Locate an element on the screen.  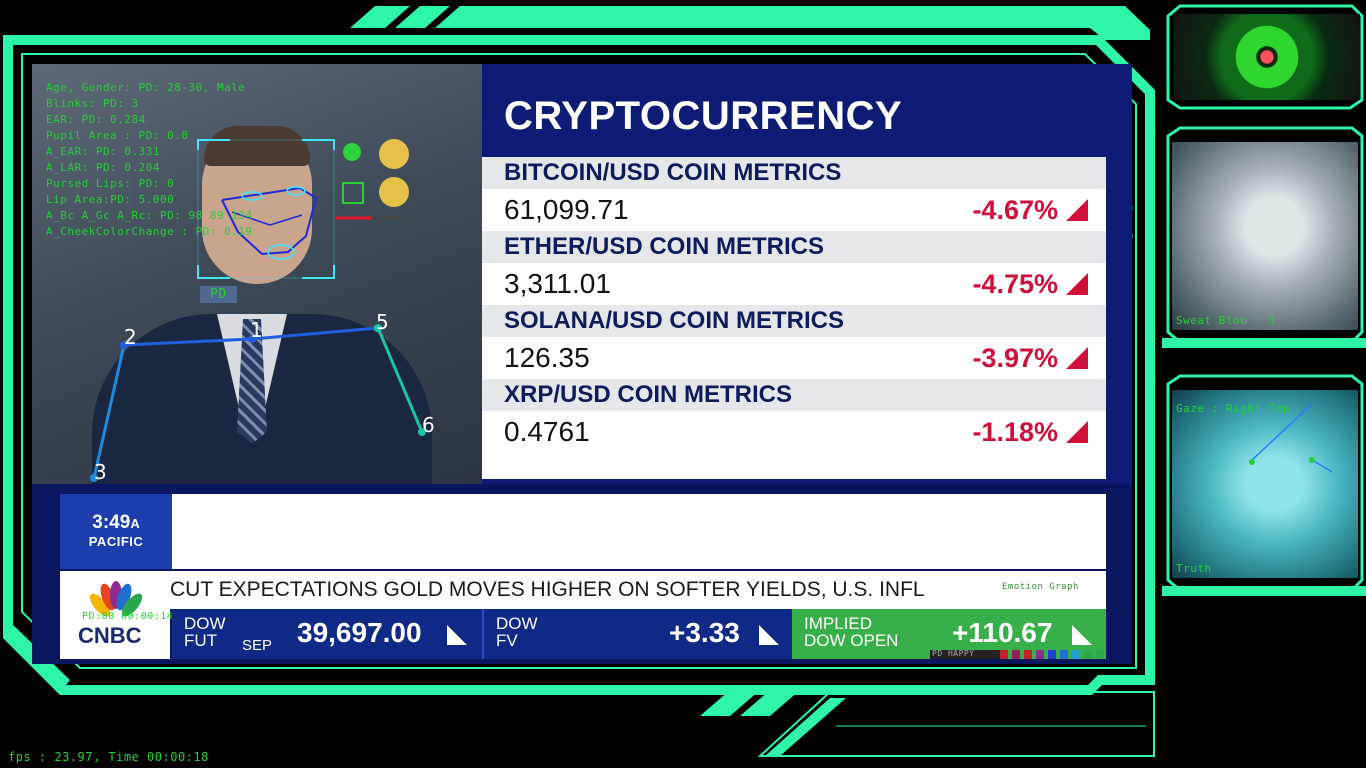
coin-label: SOLANA/USD COIN METRICS is located at coordinates (794, 321).